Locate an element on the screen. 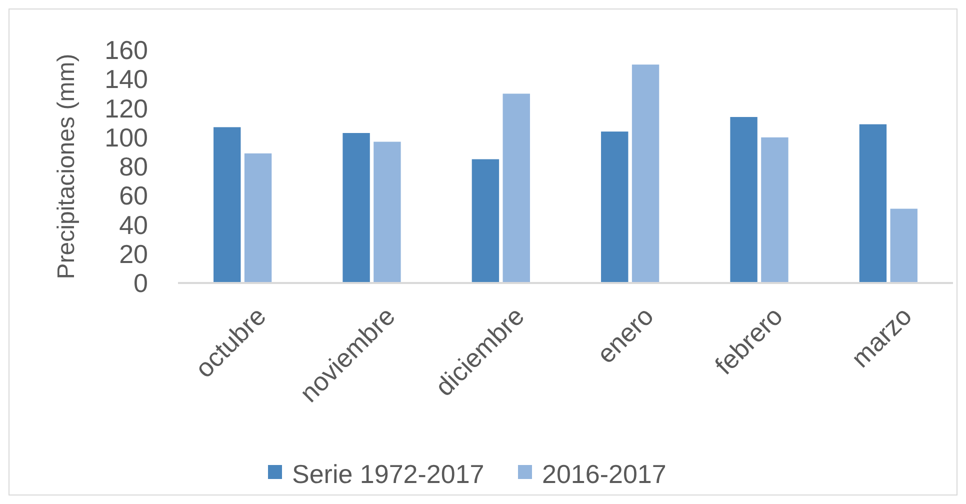  y-tick-label: 60 is located at coordinates (133, 195).